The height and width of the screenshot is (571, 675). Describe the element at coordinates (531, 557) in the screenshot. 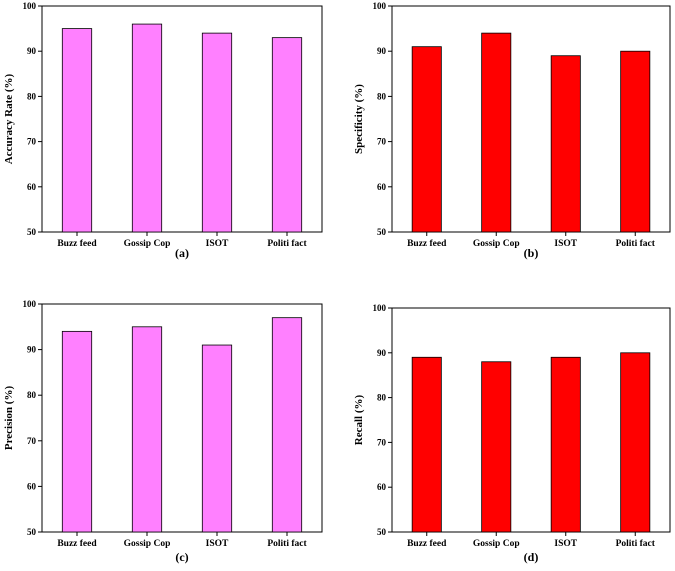

I see `panel-caption: (d)` at that location.